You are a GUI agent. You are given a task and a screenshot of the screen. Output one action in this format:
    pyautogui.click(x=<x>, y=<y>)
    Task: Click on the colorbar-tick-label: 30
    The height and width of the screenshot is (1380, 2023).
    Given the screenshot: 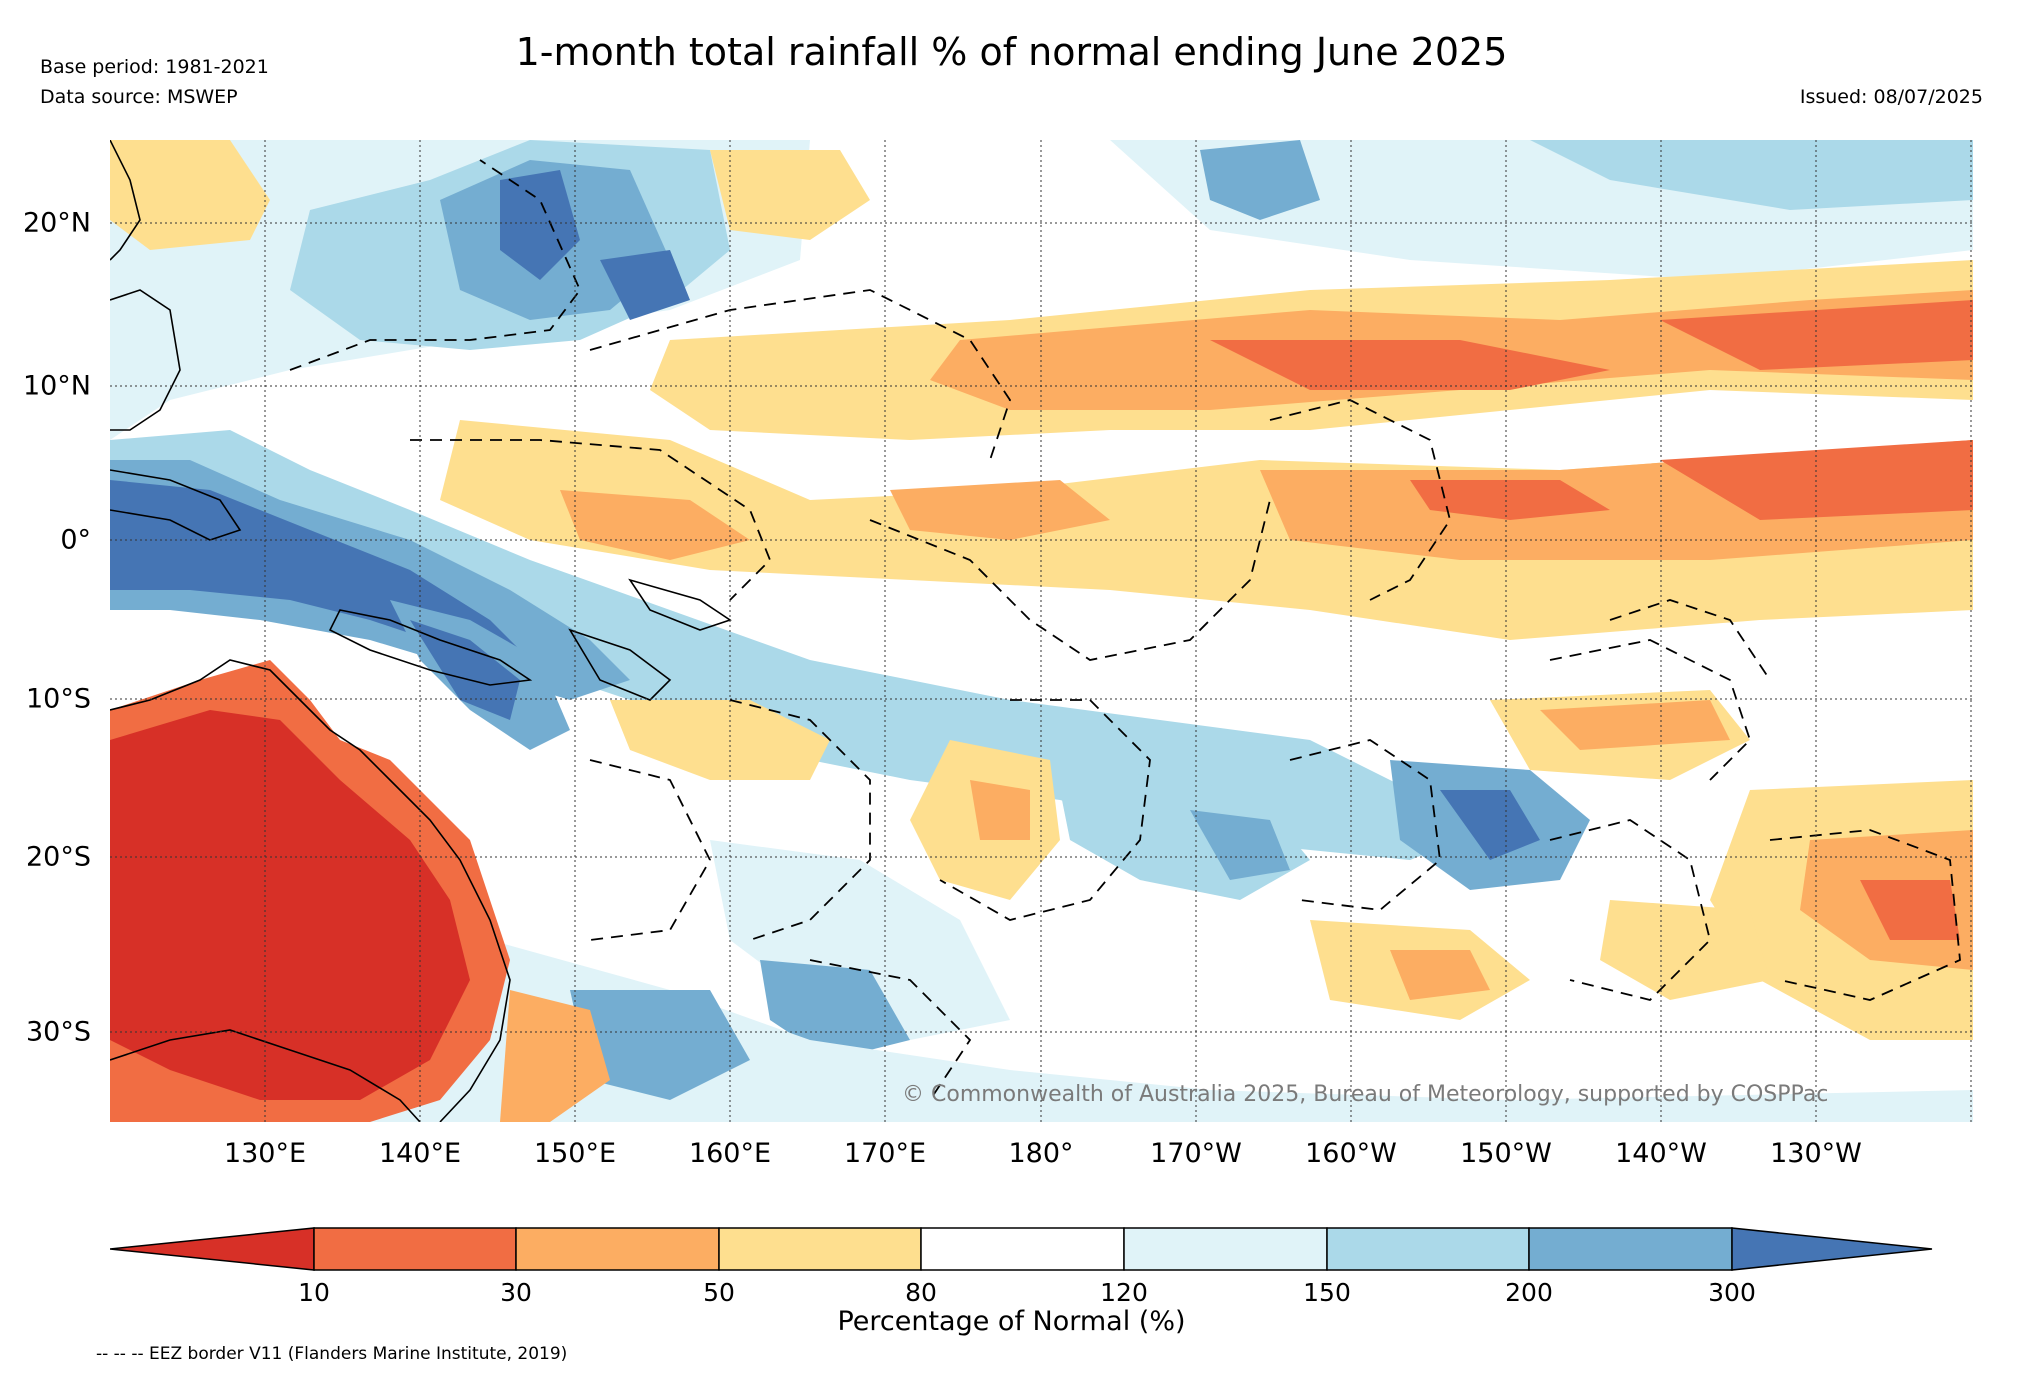 What is the action you would take?
    pyautogui.click(x=516, y=1292)
    